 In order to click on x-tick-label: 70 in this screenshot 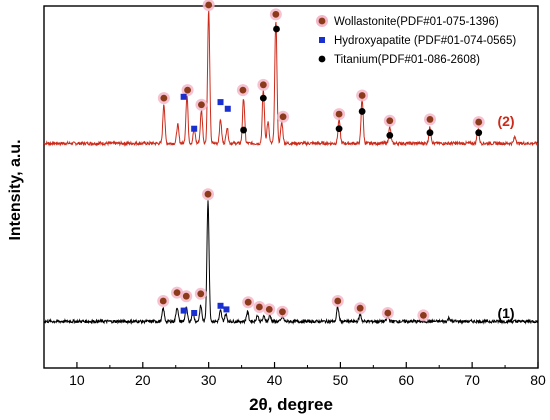, I will do `click(472, 380)`.